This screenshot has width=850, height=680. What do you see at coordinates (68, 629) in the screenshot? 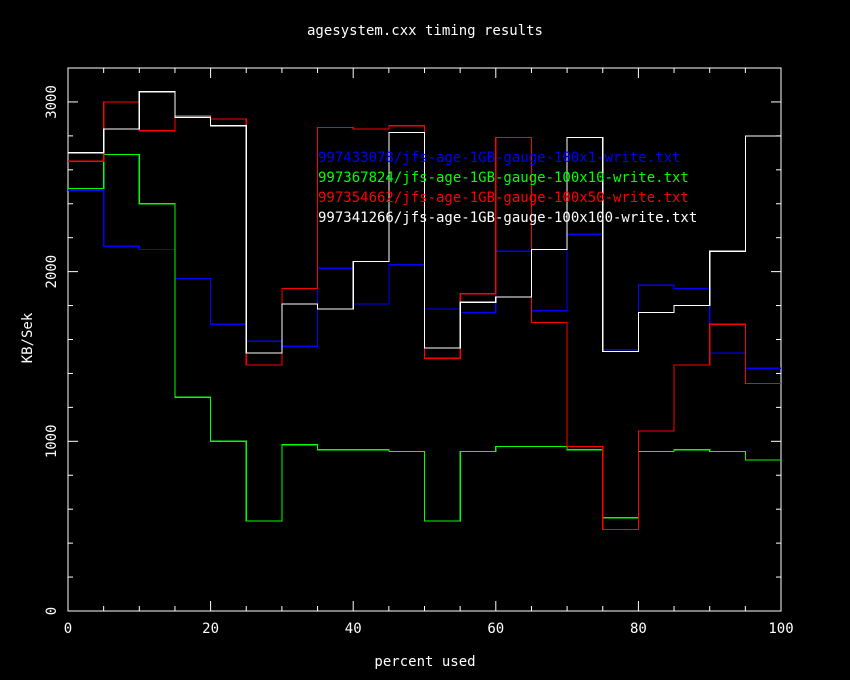
I see `x-tick-label: 0` at bounding box center [68, 629].